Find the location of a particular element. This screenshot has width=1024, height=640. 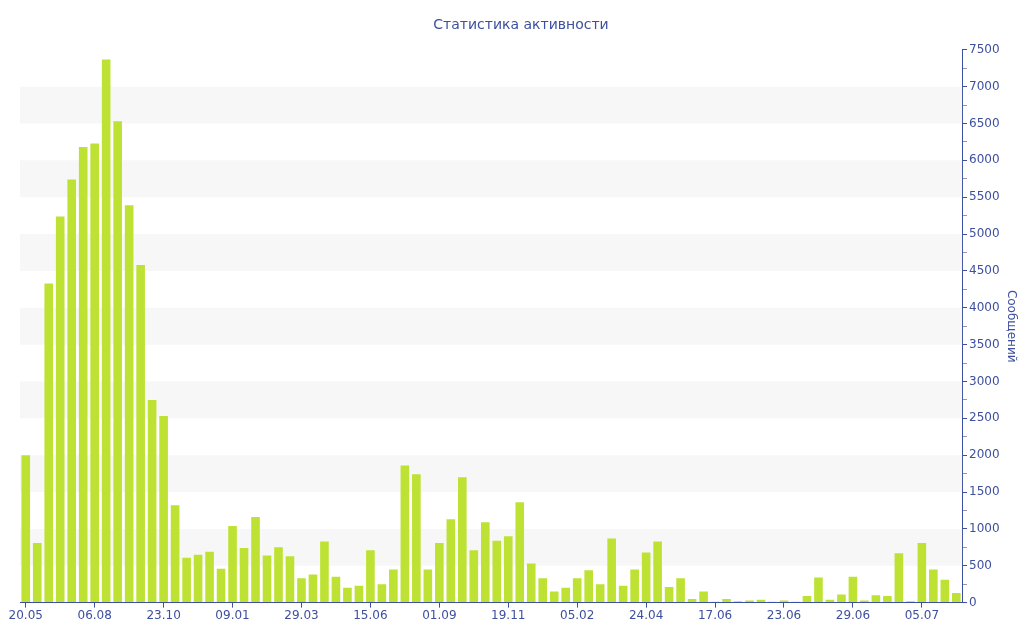

y-tick-label: 6500 is located at coordinates (984, 122).